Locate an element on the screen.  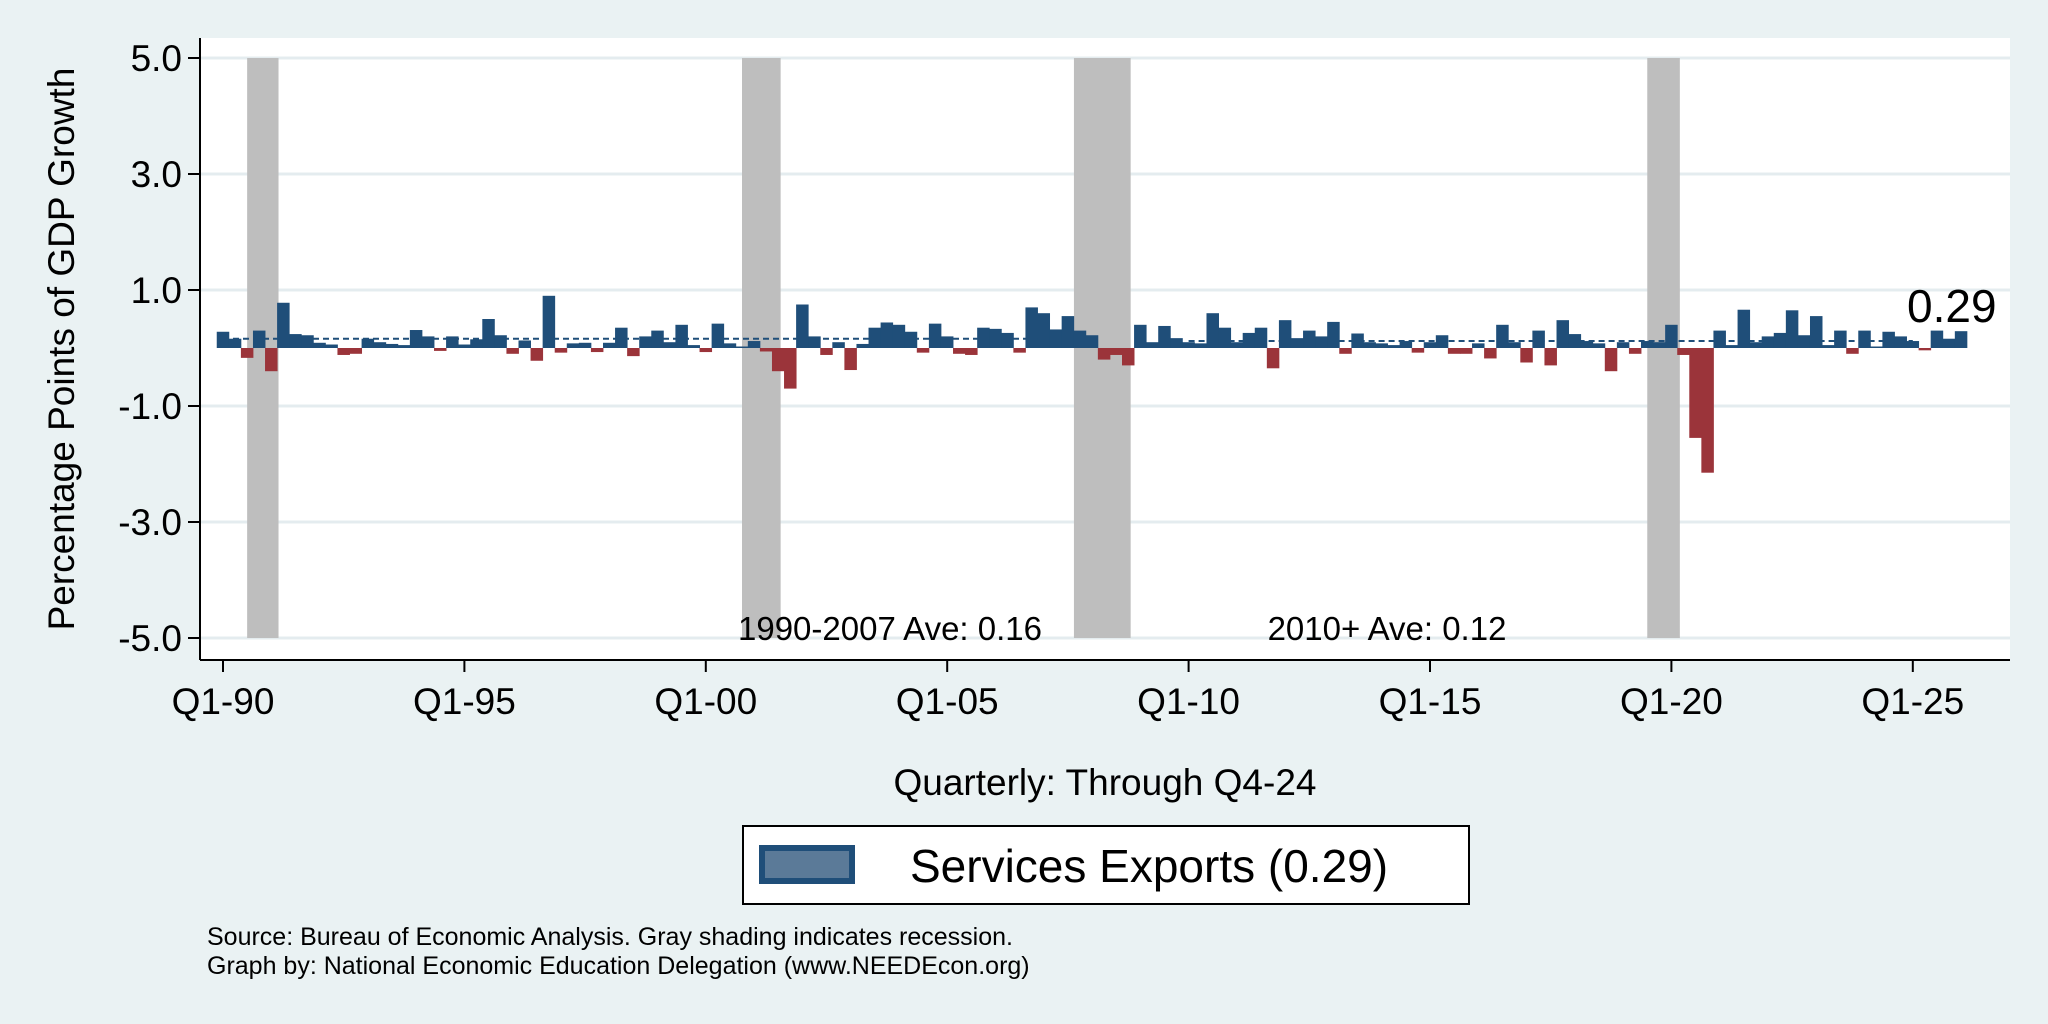
legend-box is located at coordinates (1106, 865).